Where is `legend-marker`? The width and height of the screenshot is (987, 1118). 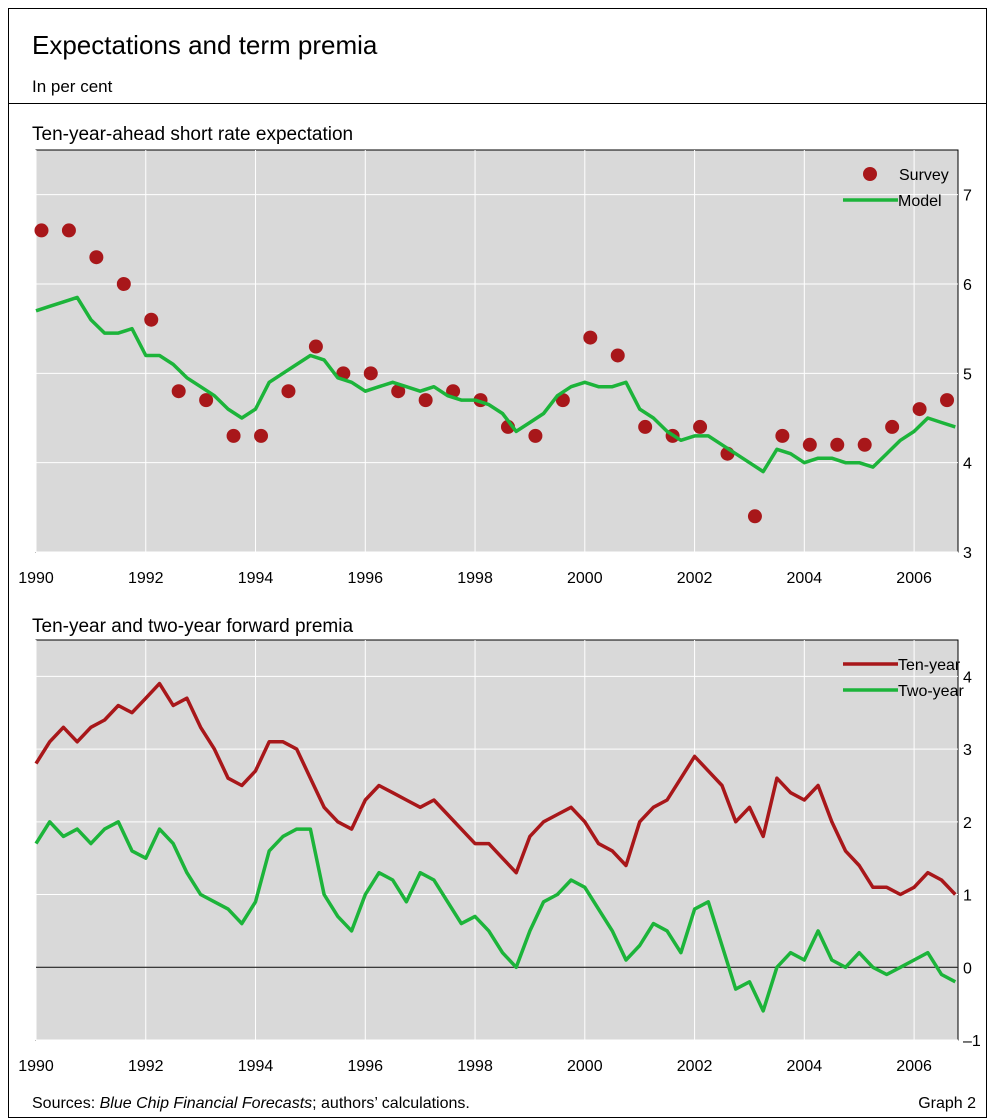 legend-marker is located at coordinates (870, 174).